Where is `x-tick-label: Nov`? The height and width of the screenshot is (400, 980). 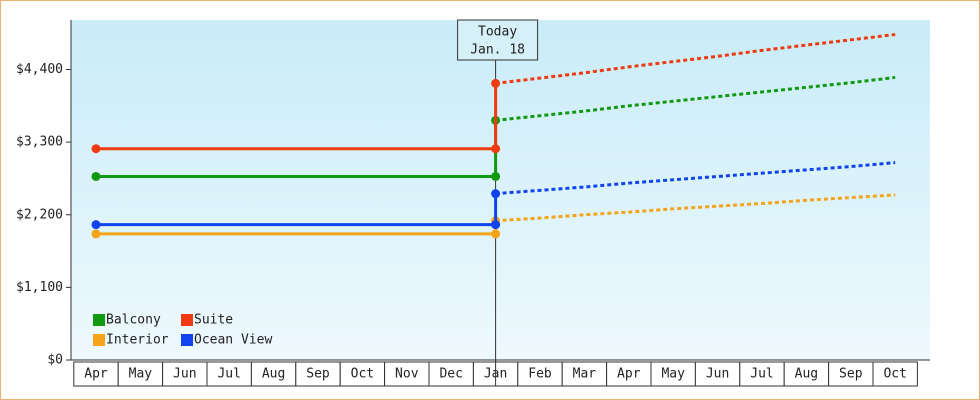 x-tick-label: Nov is located at coordinates (407, 374).